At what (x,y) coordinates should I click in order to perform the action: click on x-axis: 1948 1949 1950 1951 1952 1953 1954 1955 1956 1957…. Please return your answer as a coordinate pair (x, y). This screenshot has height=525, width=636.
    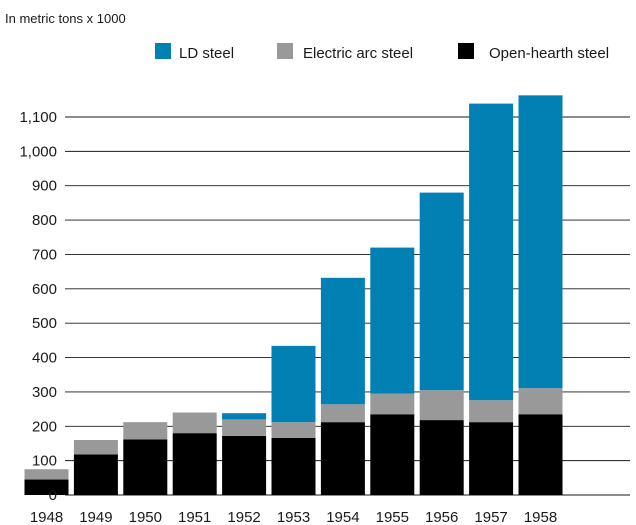
    Looking at the image, I should click on (293, 517).